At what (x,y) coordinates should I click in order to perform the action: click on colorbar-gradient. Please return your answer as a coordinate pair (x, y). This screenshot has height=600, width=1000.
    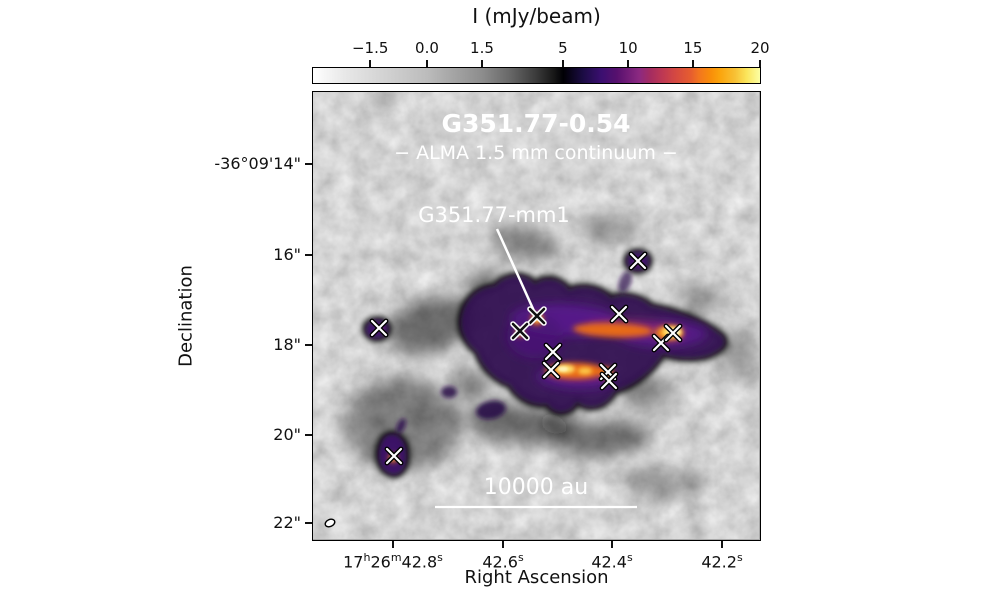
    Looking at the image, I should click on (536, 75).